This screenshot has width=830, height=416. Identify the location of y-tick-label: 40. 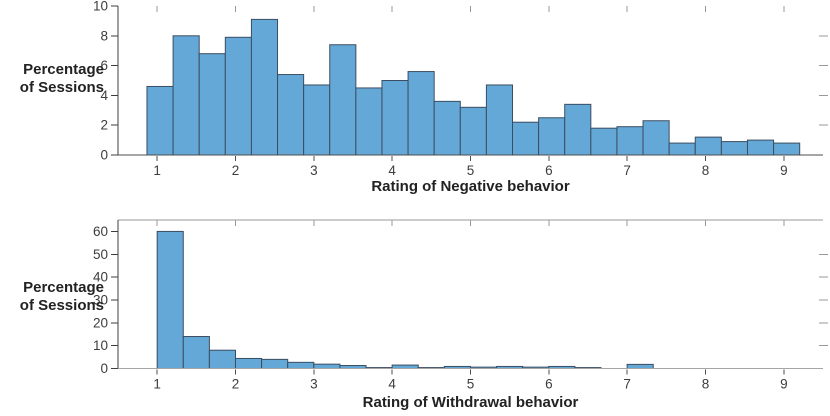
(100, 277).